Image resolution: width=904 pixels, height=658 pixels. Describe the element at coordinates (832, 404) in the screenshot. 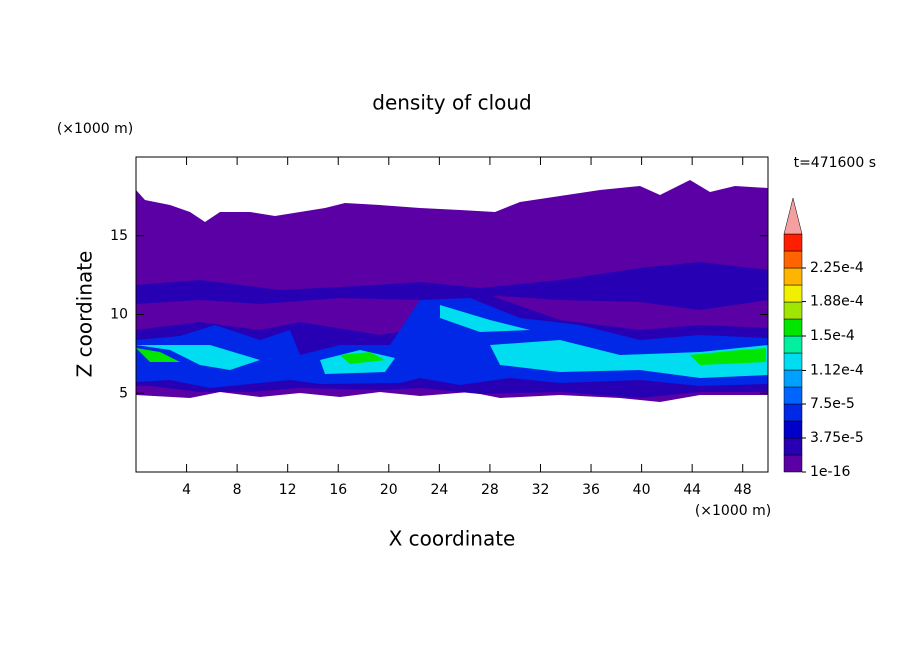

I see `colorbar-tick-label: 7.5e-5` at that location.